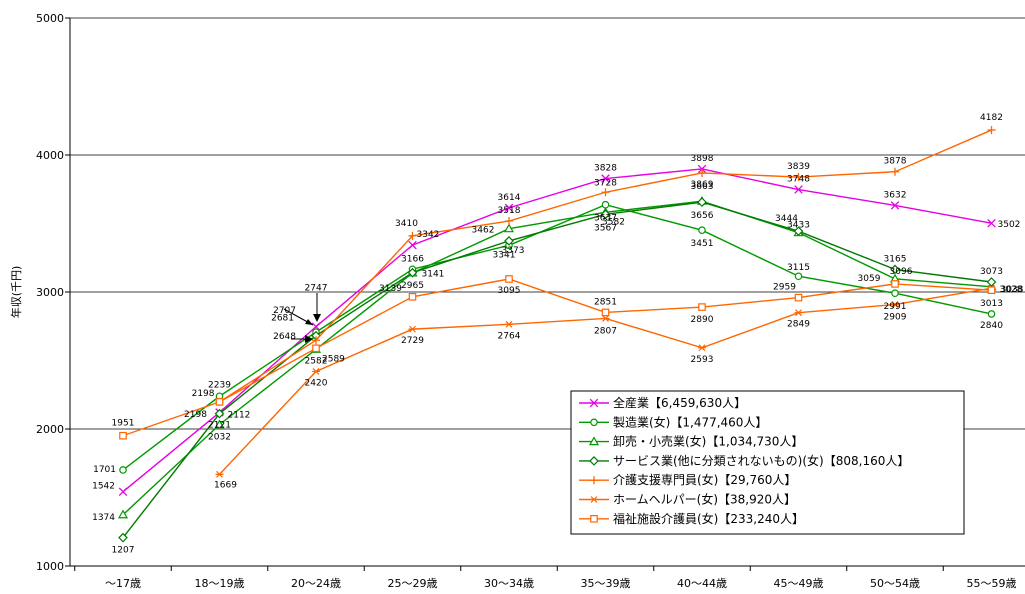 This screenshot has height=594, width=1025. What do you see at coordinates (50, 292) in the screenshot?
I see `y-axis-tick-labels: 1000 2000 3000 4000 5000` at bounding box center [50, 292].